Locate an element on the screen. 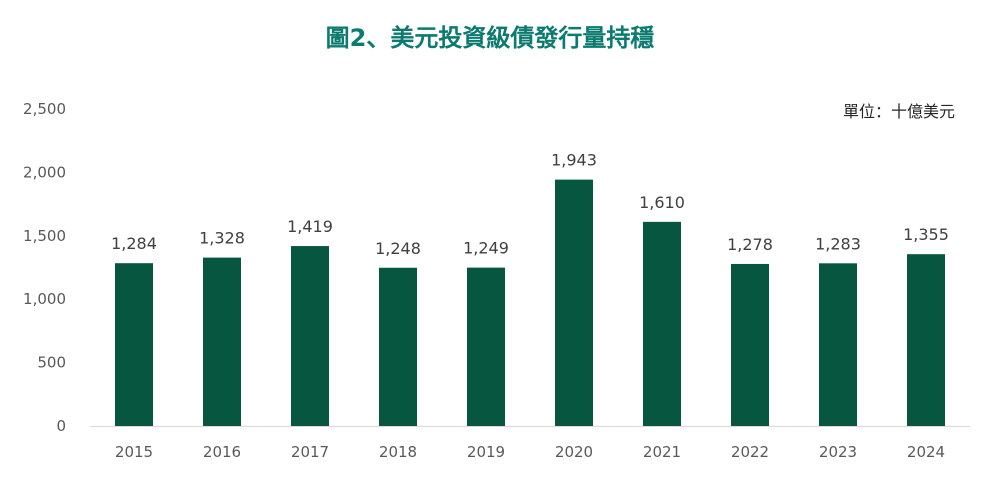  data-label-2019: 1,249 is located at coordinates (486, 248).